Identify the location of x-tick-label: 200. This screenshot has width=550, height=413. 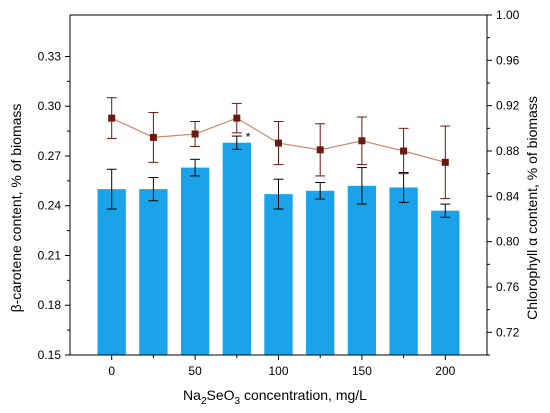
(445, 371).